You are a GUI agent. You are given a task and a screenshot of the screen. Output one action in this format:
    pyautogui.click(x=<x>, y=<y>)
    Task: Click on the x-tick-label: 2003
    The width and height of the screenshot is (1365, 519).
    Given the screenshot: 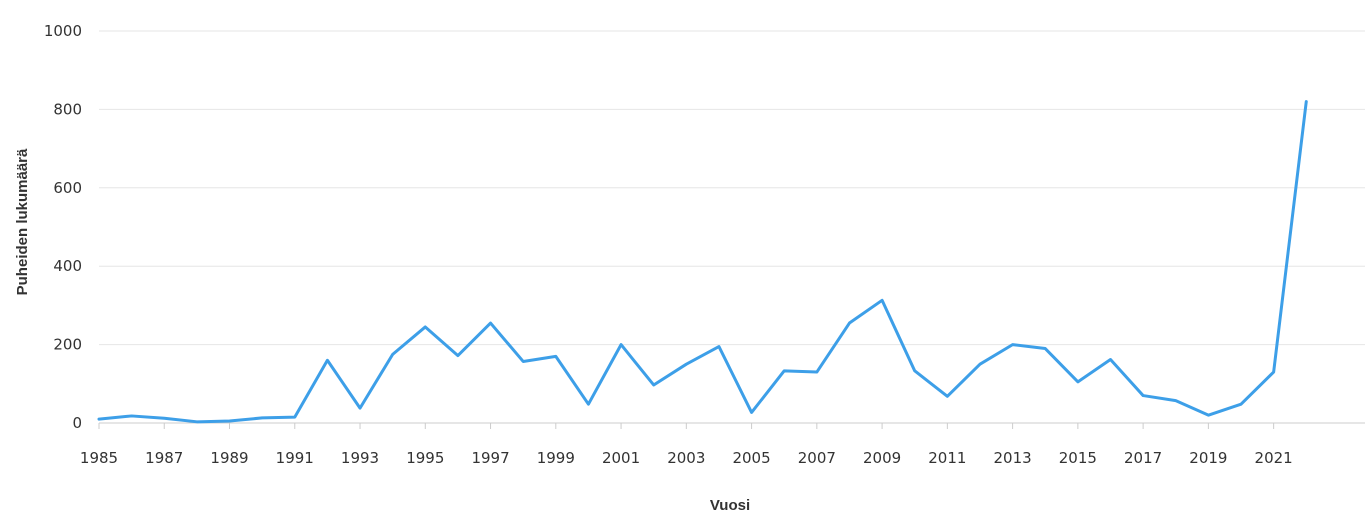 What is the action you would take?
    pyautogui.click(x=686, y=458)
    